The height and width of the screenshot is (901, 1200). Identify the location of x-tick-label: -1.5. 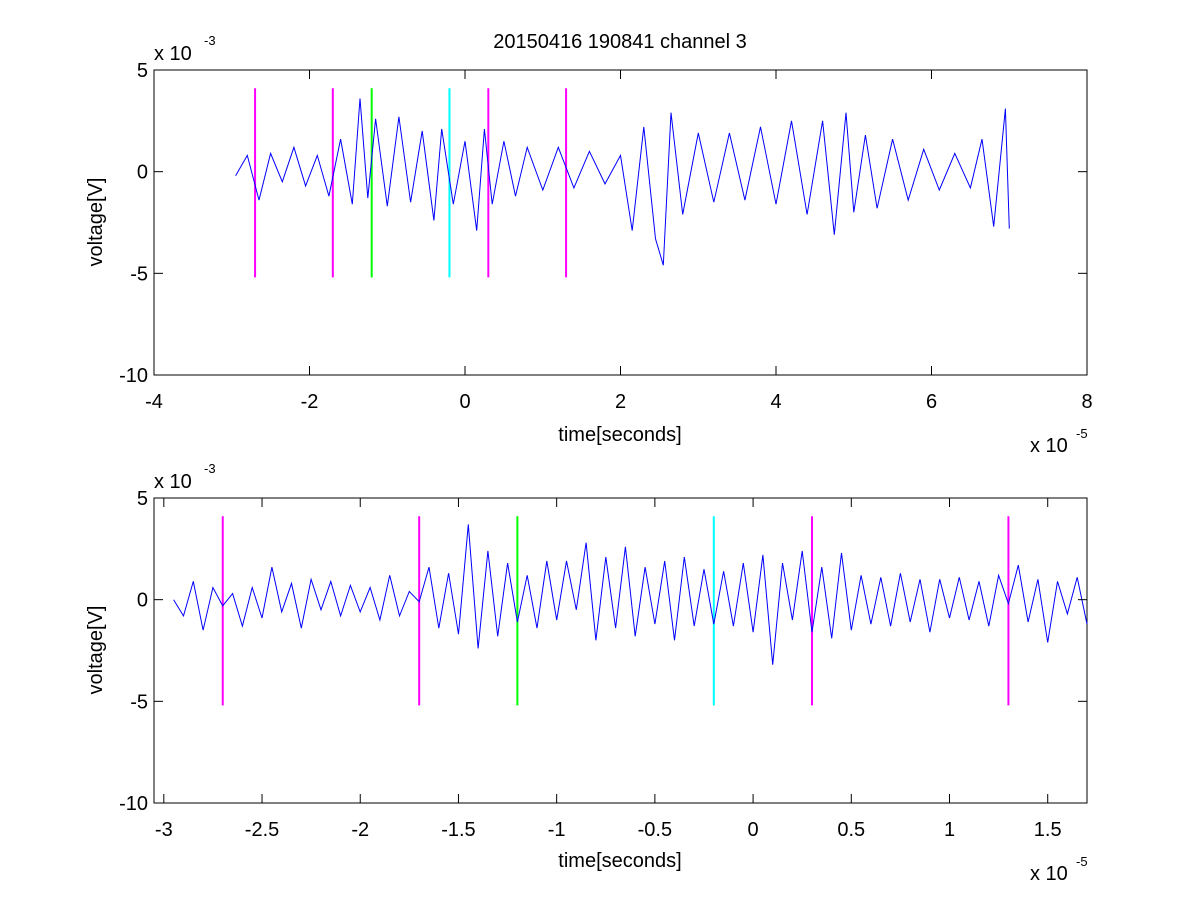
(458, 830).